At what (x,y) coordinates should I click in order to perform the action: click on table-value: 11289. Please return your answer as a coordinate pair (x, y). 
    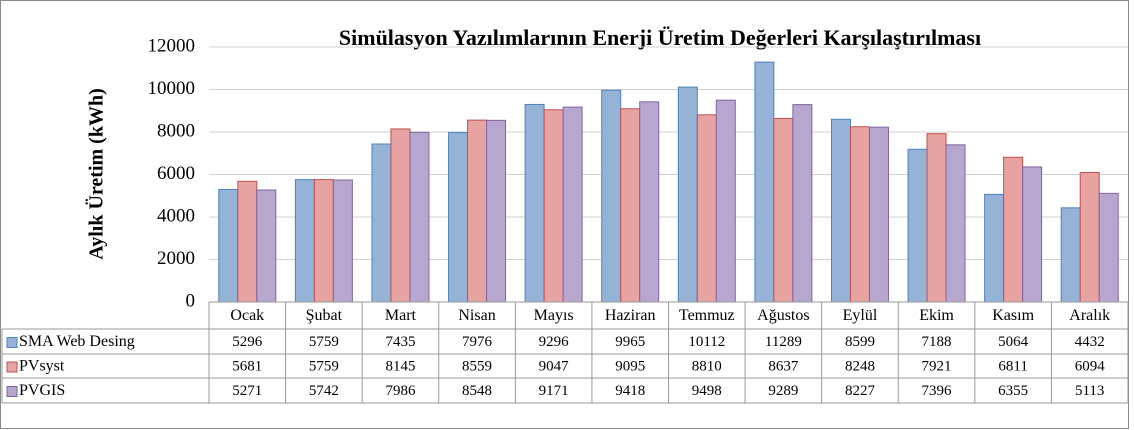
    Looking at the image, I should click on (783, 342).